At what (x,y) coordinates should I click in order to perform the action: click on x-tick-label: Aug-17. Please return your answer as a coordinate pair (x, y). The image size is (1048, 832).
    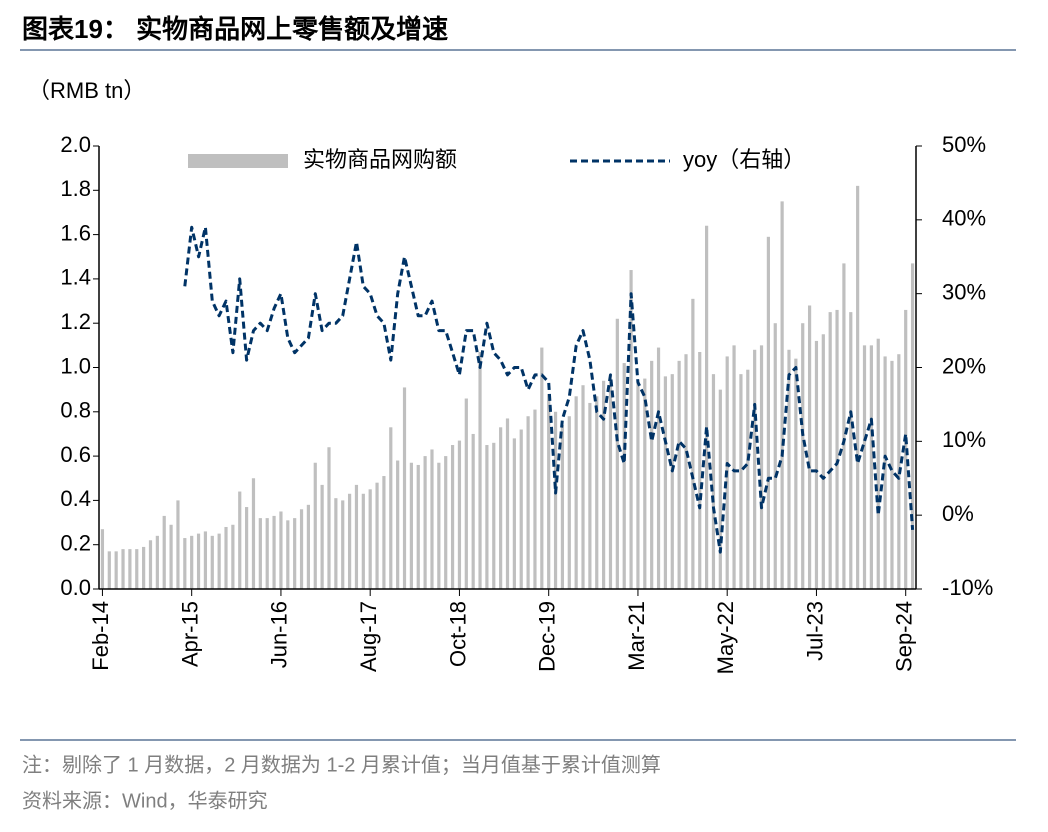
    Looking at the image, I should click on (368, 636).